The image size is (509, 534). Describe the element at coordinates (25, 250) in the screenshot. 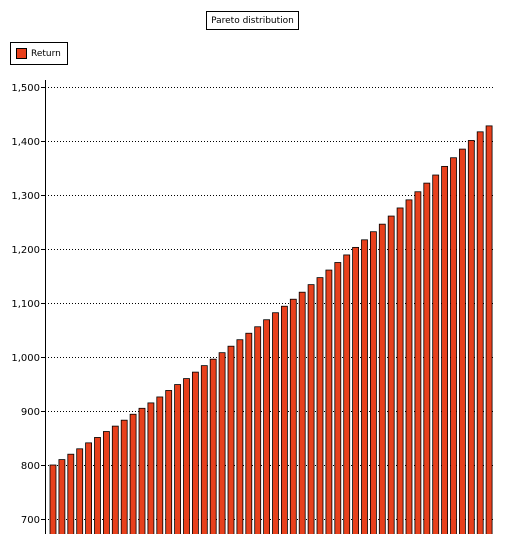

I see `y-tick-label: 1,200` at that location.